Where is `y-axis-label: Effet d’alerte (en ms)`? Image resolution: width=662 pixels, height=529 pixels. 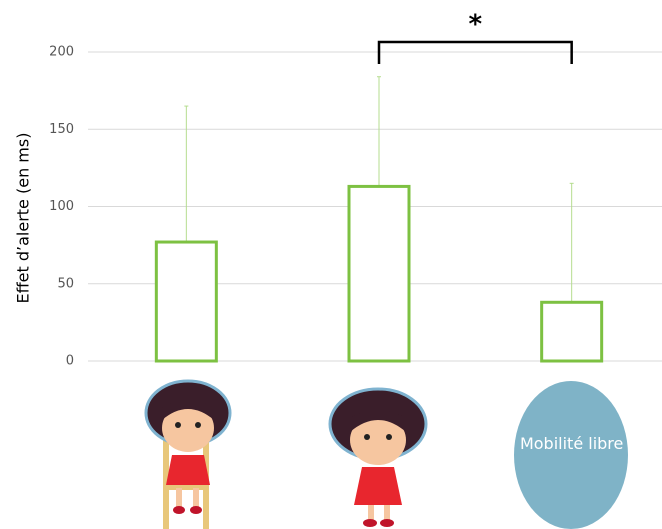
y-axis-label: Effet d’alerte (en ms) is located at coordinates (23, 218).